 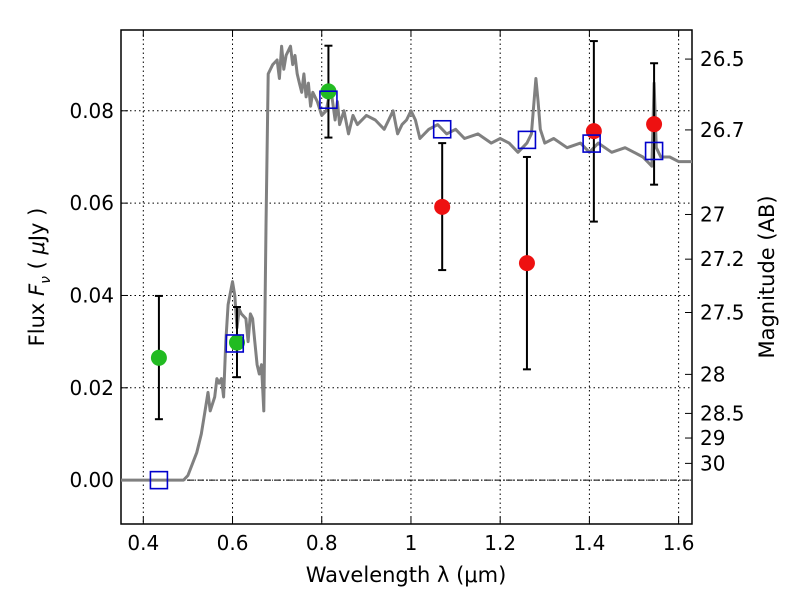 What do you see at coordinates (767, 276) in the screenshot?
I see `y2-axis-title: Magnitude (AB)` at bounding box center [767, 276].